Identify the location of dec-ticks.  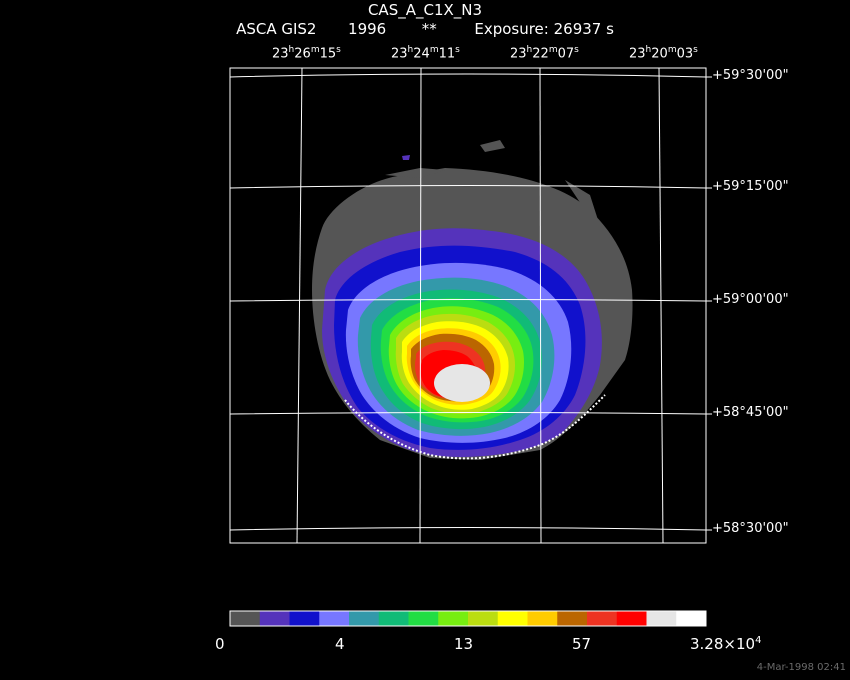
(709, 303).